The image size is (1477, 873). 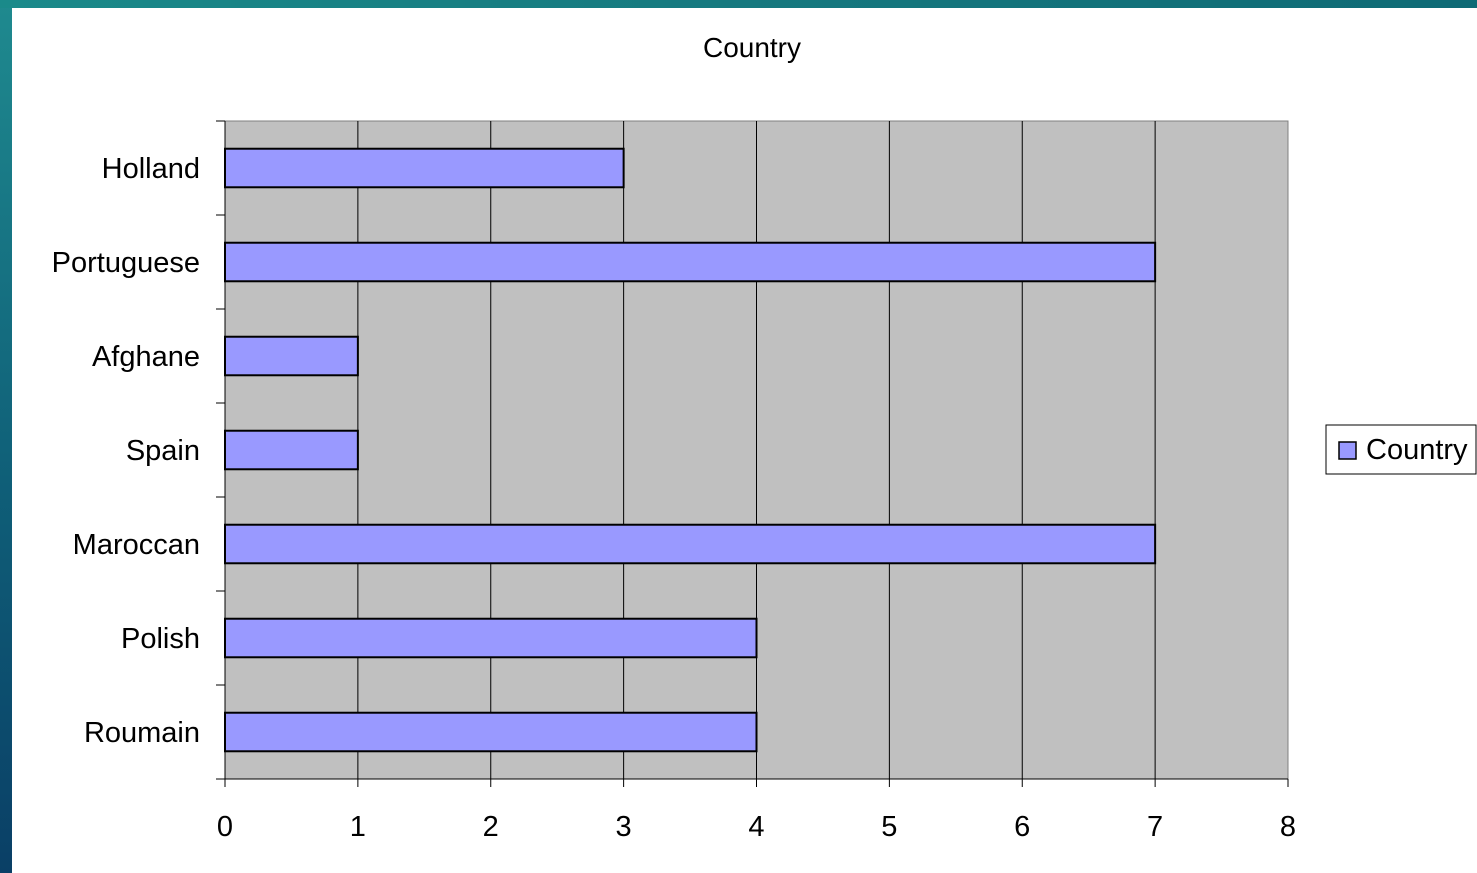 What do you see at coordinates (756, 827) in the screenshot?
I see `x-tick-label: 4` at bounding box center [756, 827].